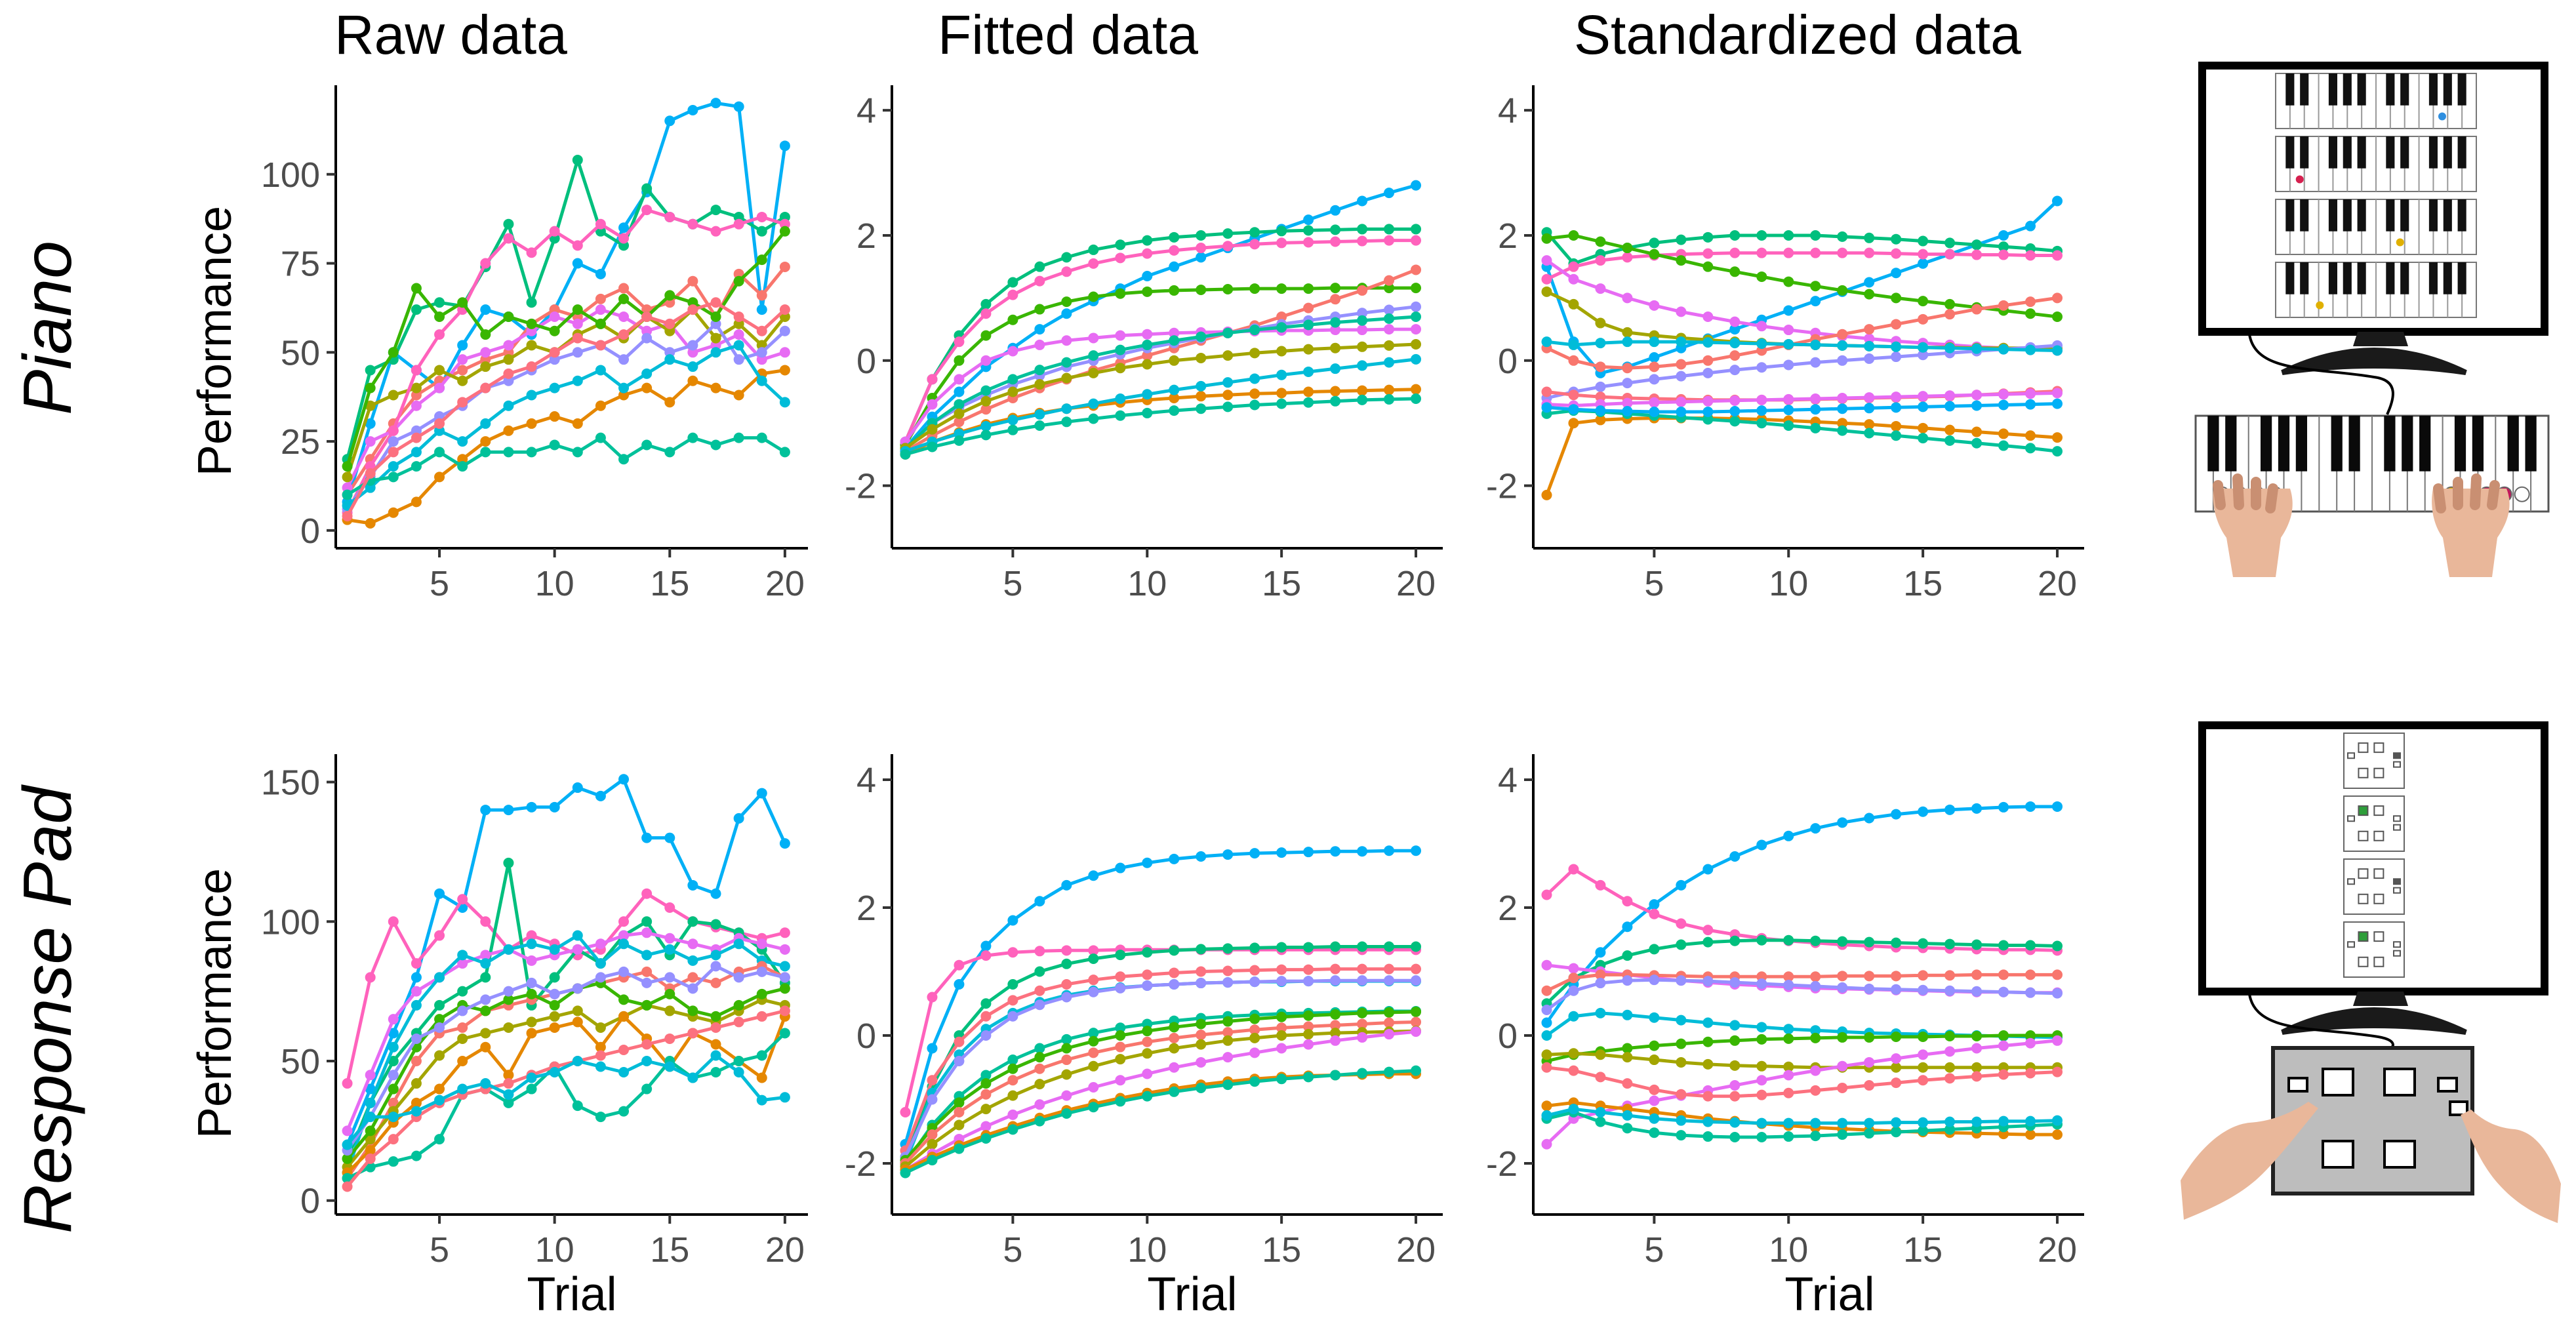  I want to click on chart-piano-fitted: 5 10 15 20 -2 0 2 4, so click(1144, 344).